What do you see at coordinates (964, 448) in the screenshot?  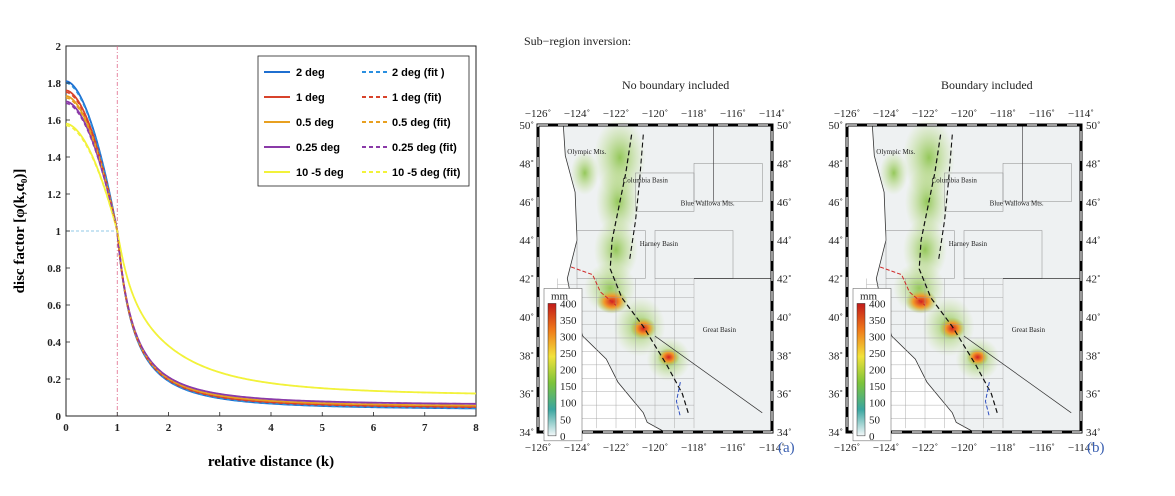 I see `lon-tick-bottom: −120˚` at bounding box center [964, 448].